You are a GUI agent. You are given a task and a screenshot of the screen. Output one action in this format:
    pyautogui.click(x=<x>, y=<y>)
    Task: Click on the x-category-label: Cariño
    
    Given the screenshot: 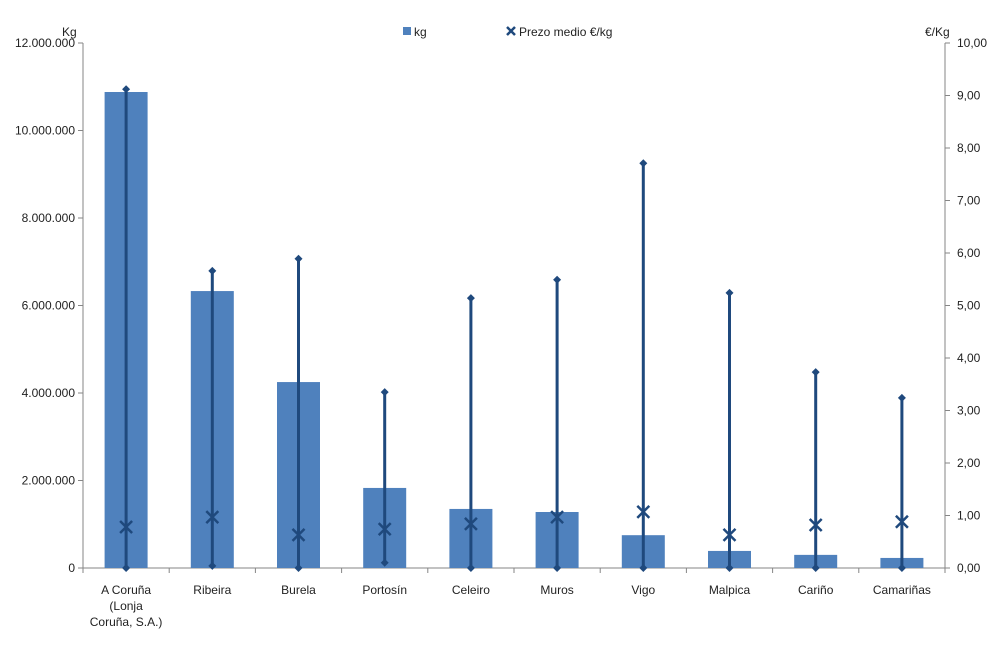 What is the action you would take?
    pyautogui.click(x=816, y=590)
    